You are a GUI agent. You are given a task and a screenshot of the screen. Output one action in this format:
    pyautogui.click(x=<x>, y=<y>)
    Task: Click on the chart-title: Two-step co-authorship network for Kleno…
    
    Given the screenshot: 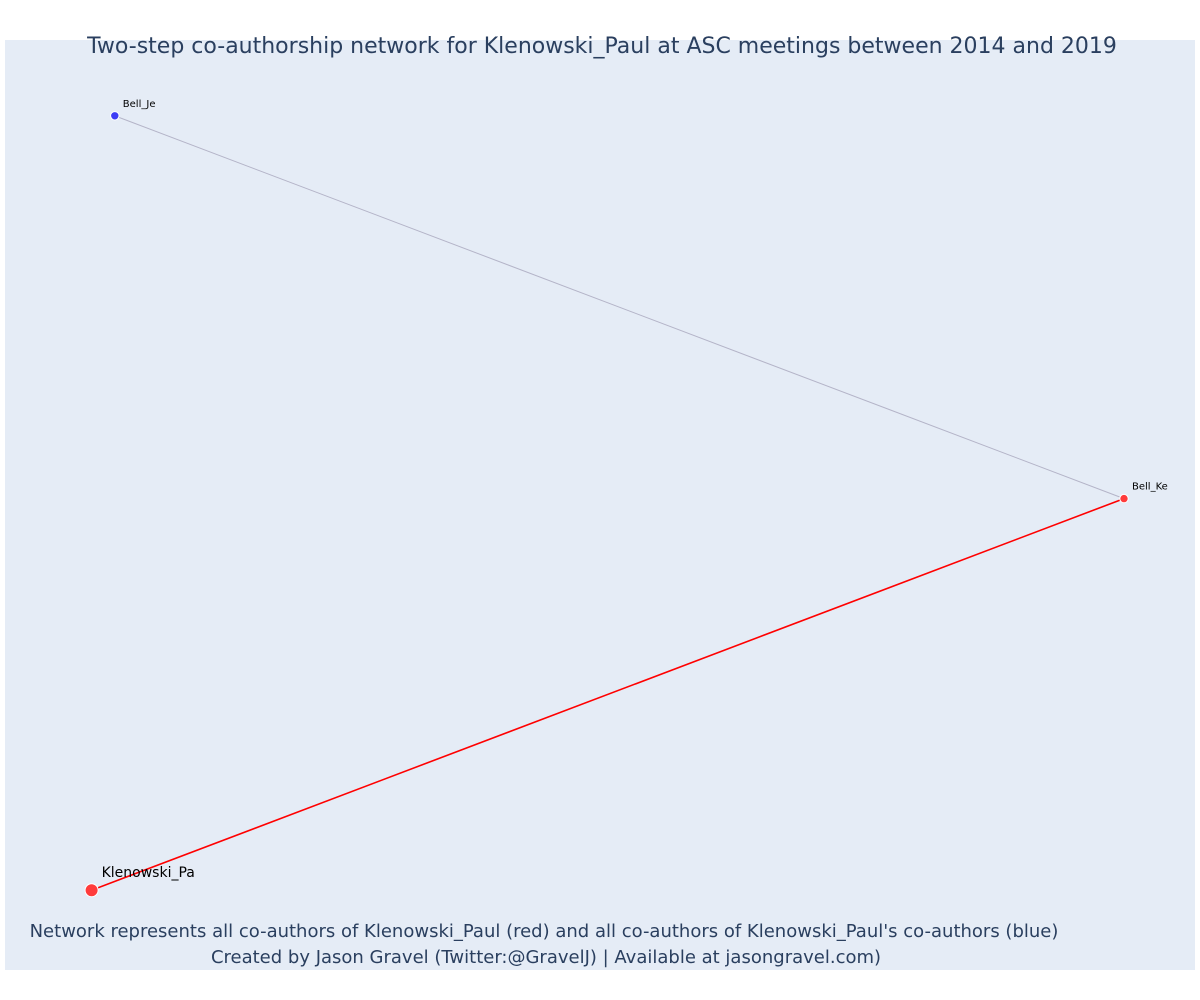 What is the action you would take?
    pyautogui.click(x=601, y=46)
    